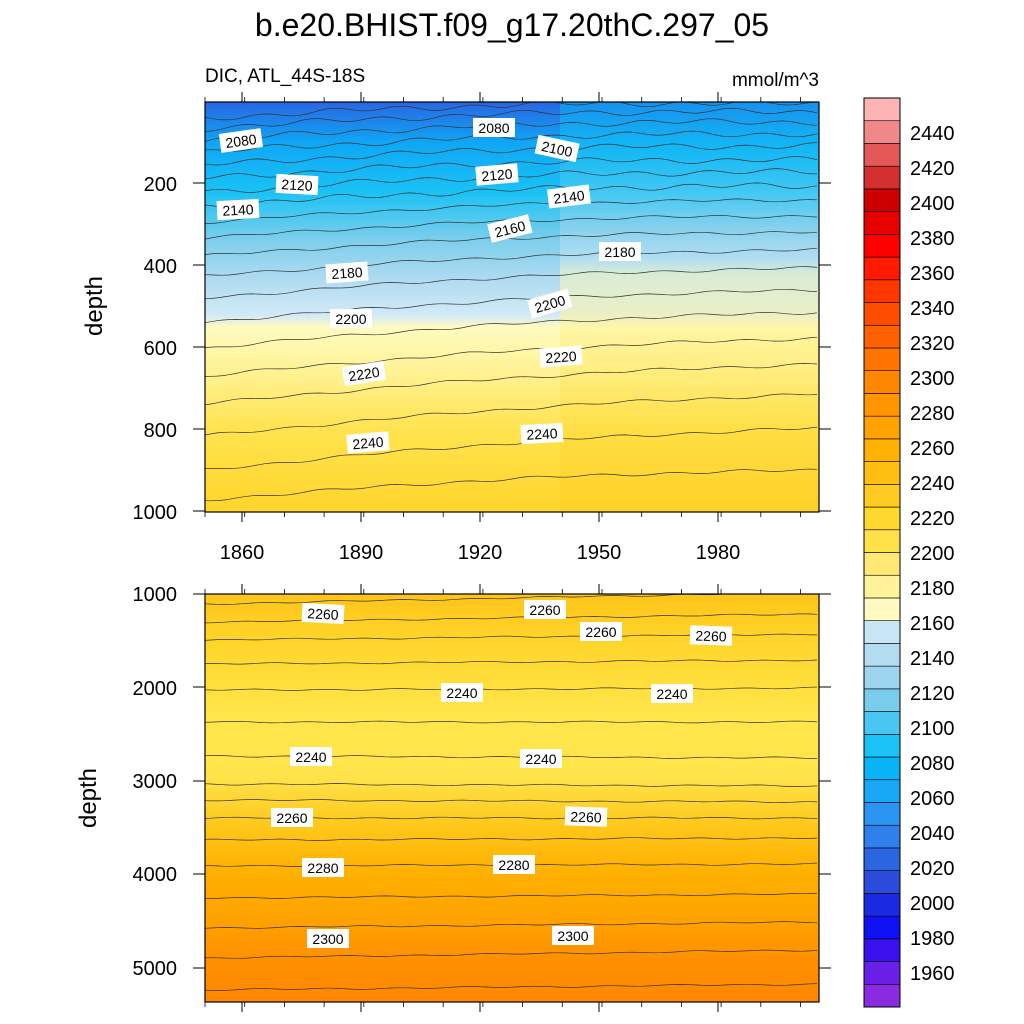  What do you see at coordinates (88, 798) in the screenshot?
I see `lower-ylabel: depth` at bounding box center [88, 798].